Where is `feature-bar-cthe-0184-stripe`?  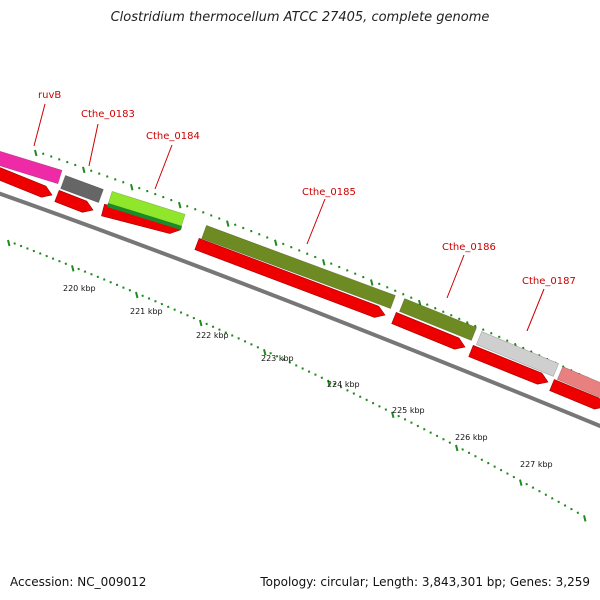 feature-bar-cthe-0184-stripe is located at coordinates (144, 216).